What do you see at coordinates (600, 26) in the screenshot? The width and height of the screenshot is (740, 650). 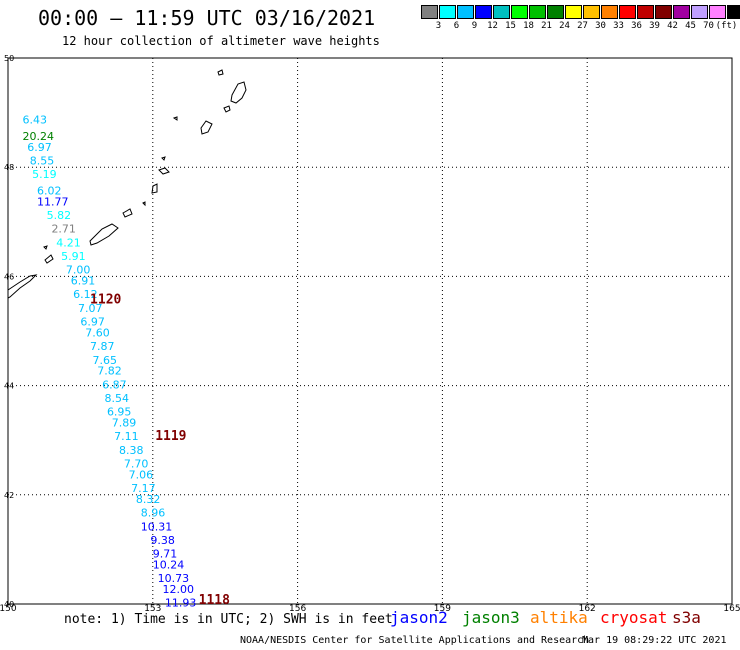 I see `legend-label: 30` at bounding box center [600, 26].